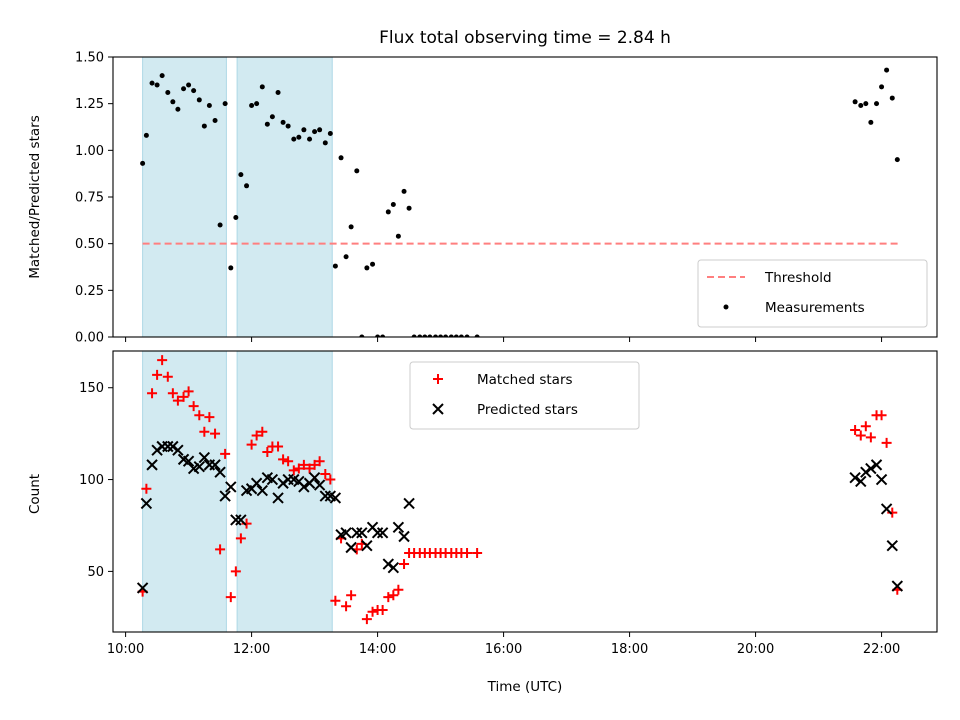 The width and height of the screenshot is (960, 720). What do you see at coordinates (91, 388) in the screenshot?
I see `bottom-y-tick-label-2: 150` at bounding box center [91, 388].